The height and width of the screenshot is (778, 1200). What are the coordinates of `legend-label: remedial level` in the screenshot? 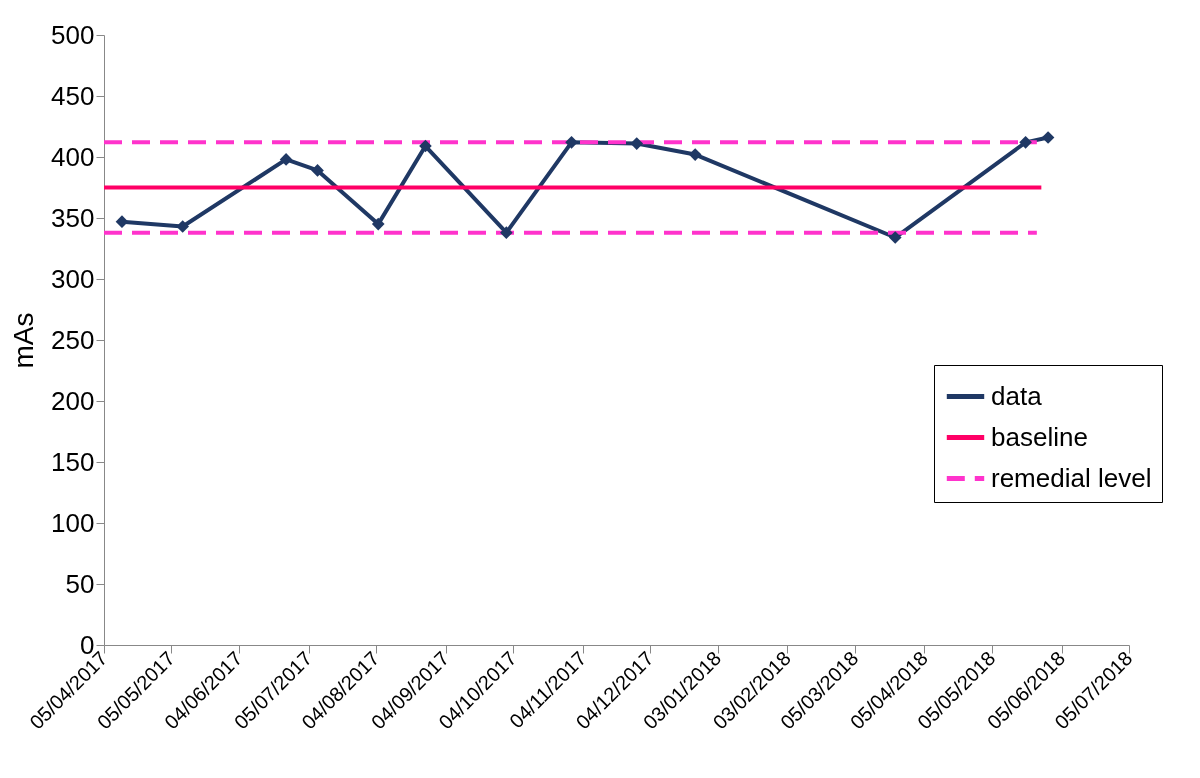 It's located at (1071, 477).